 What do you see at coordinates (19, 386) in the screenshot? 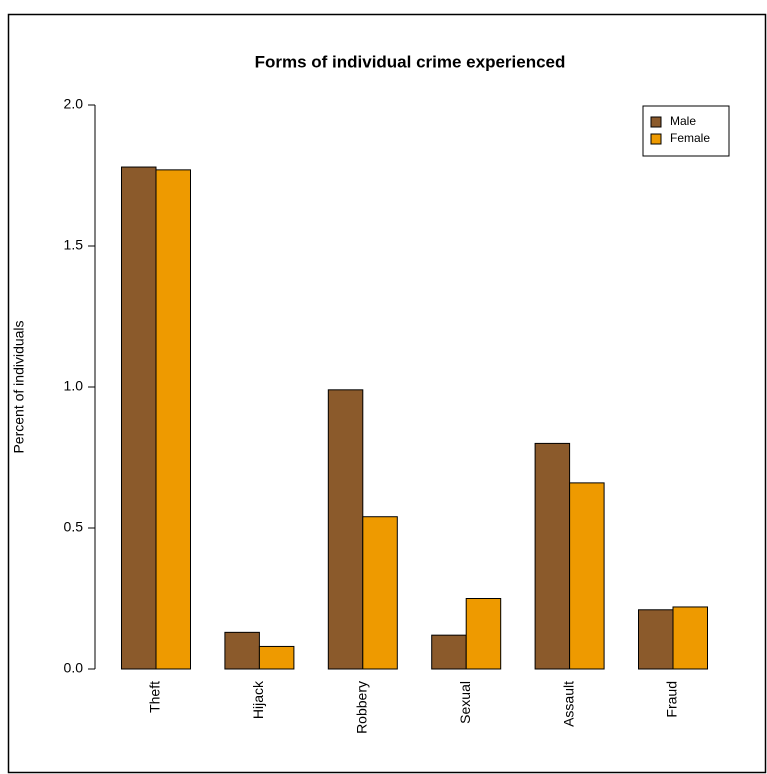
I see `y-axis-label: Percent of individuals` at bounding box center [19, 386].